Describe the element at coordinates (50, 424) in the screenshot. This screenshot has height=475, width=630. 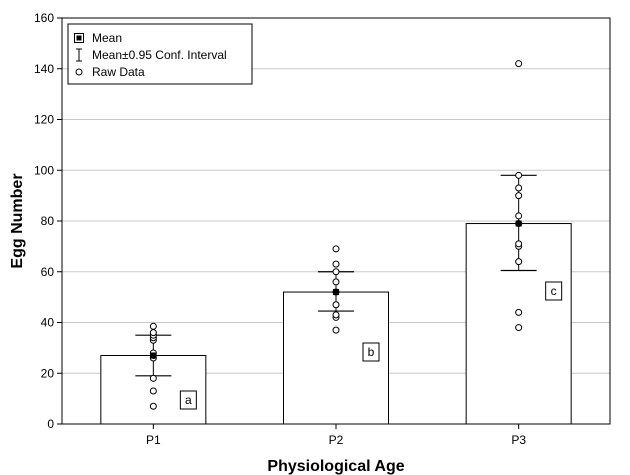
I see `y-tick-label: 0` at that location.